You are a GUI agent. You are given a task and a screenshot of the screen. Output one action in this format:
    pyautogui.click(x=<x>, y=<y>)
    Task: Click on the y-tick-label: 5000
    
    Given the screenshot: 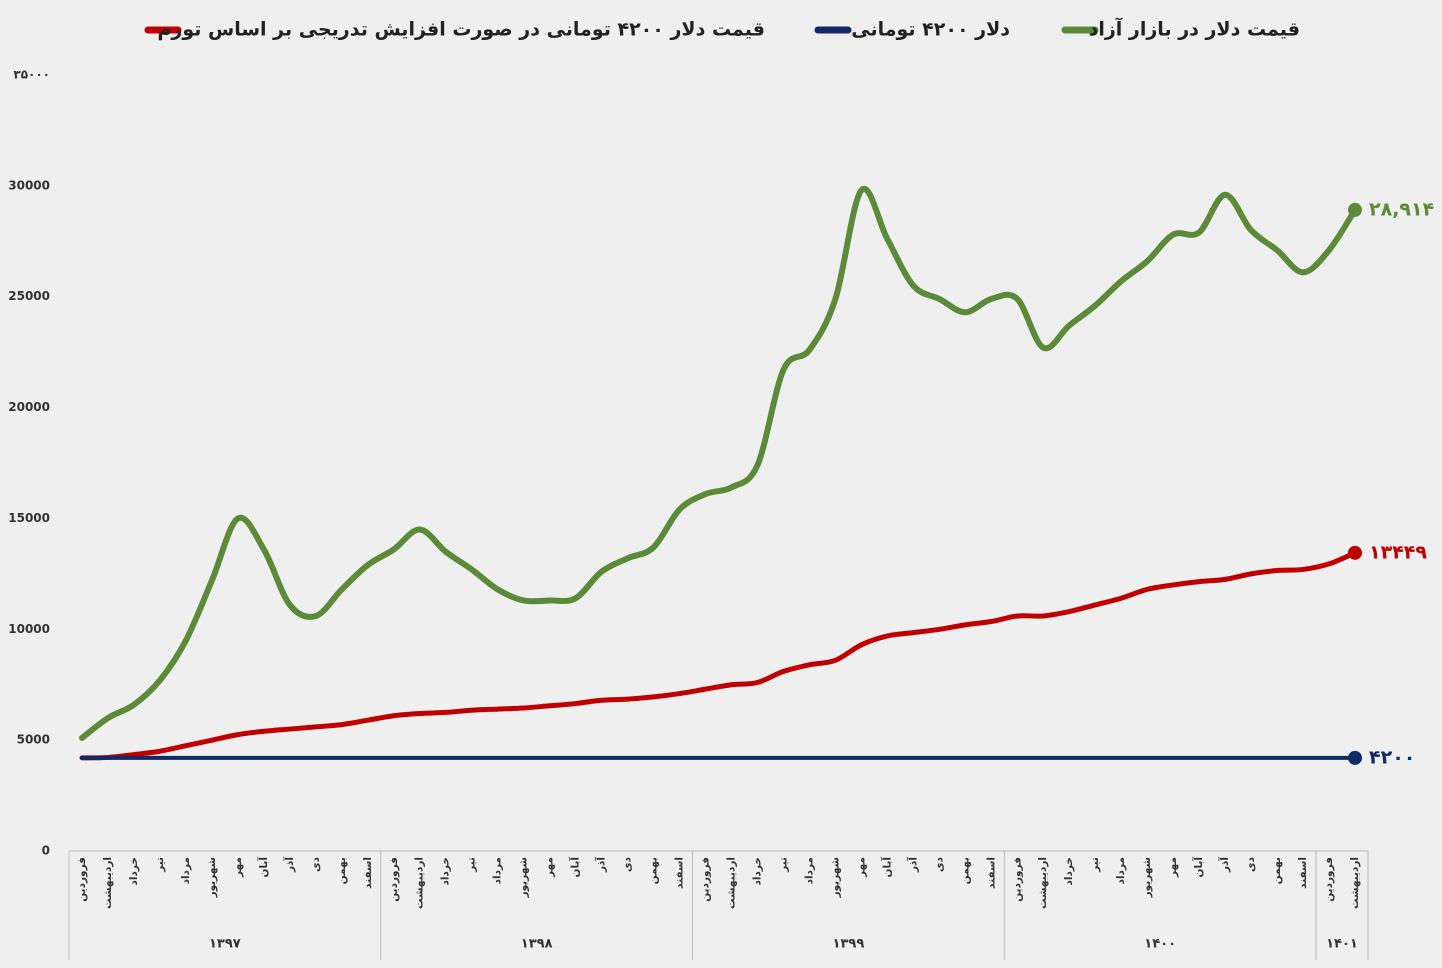 What is the action you would take?
    pyautogui.click(x=33, y=740)
    